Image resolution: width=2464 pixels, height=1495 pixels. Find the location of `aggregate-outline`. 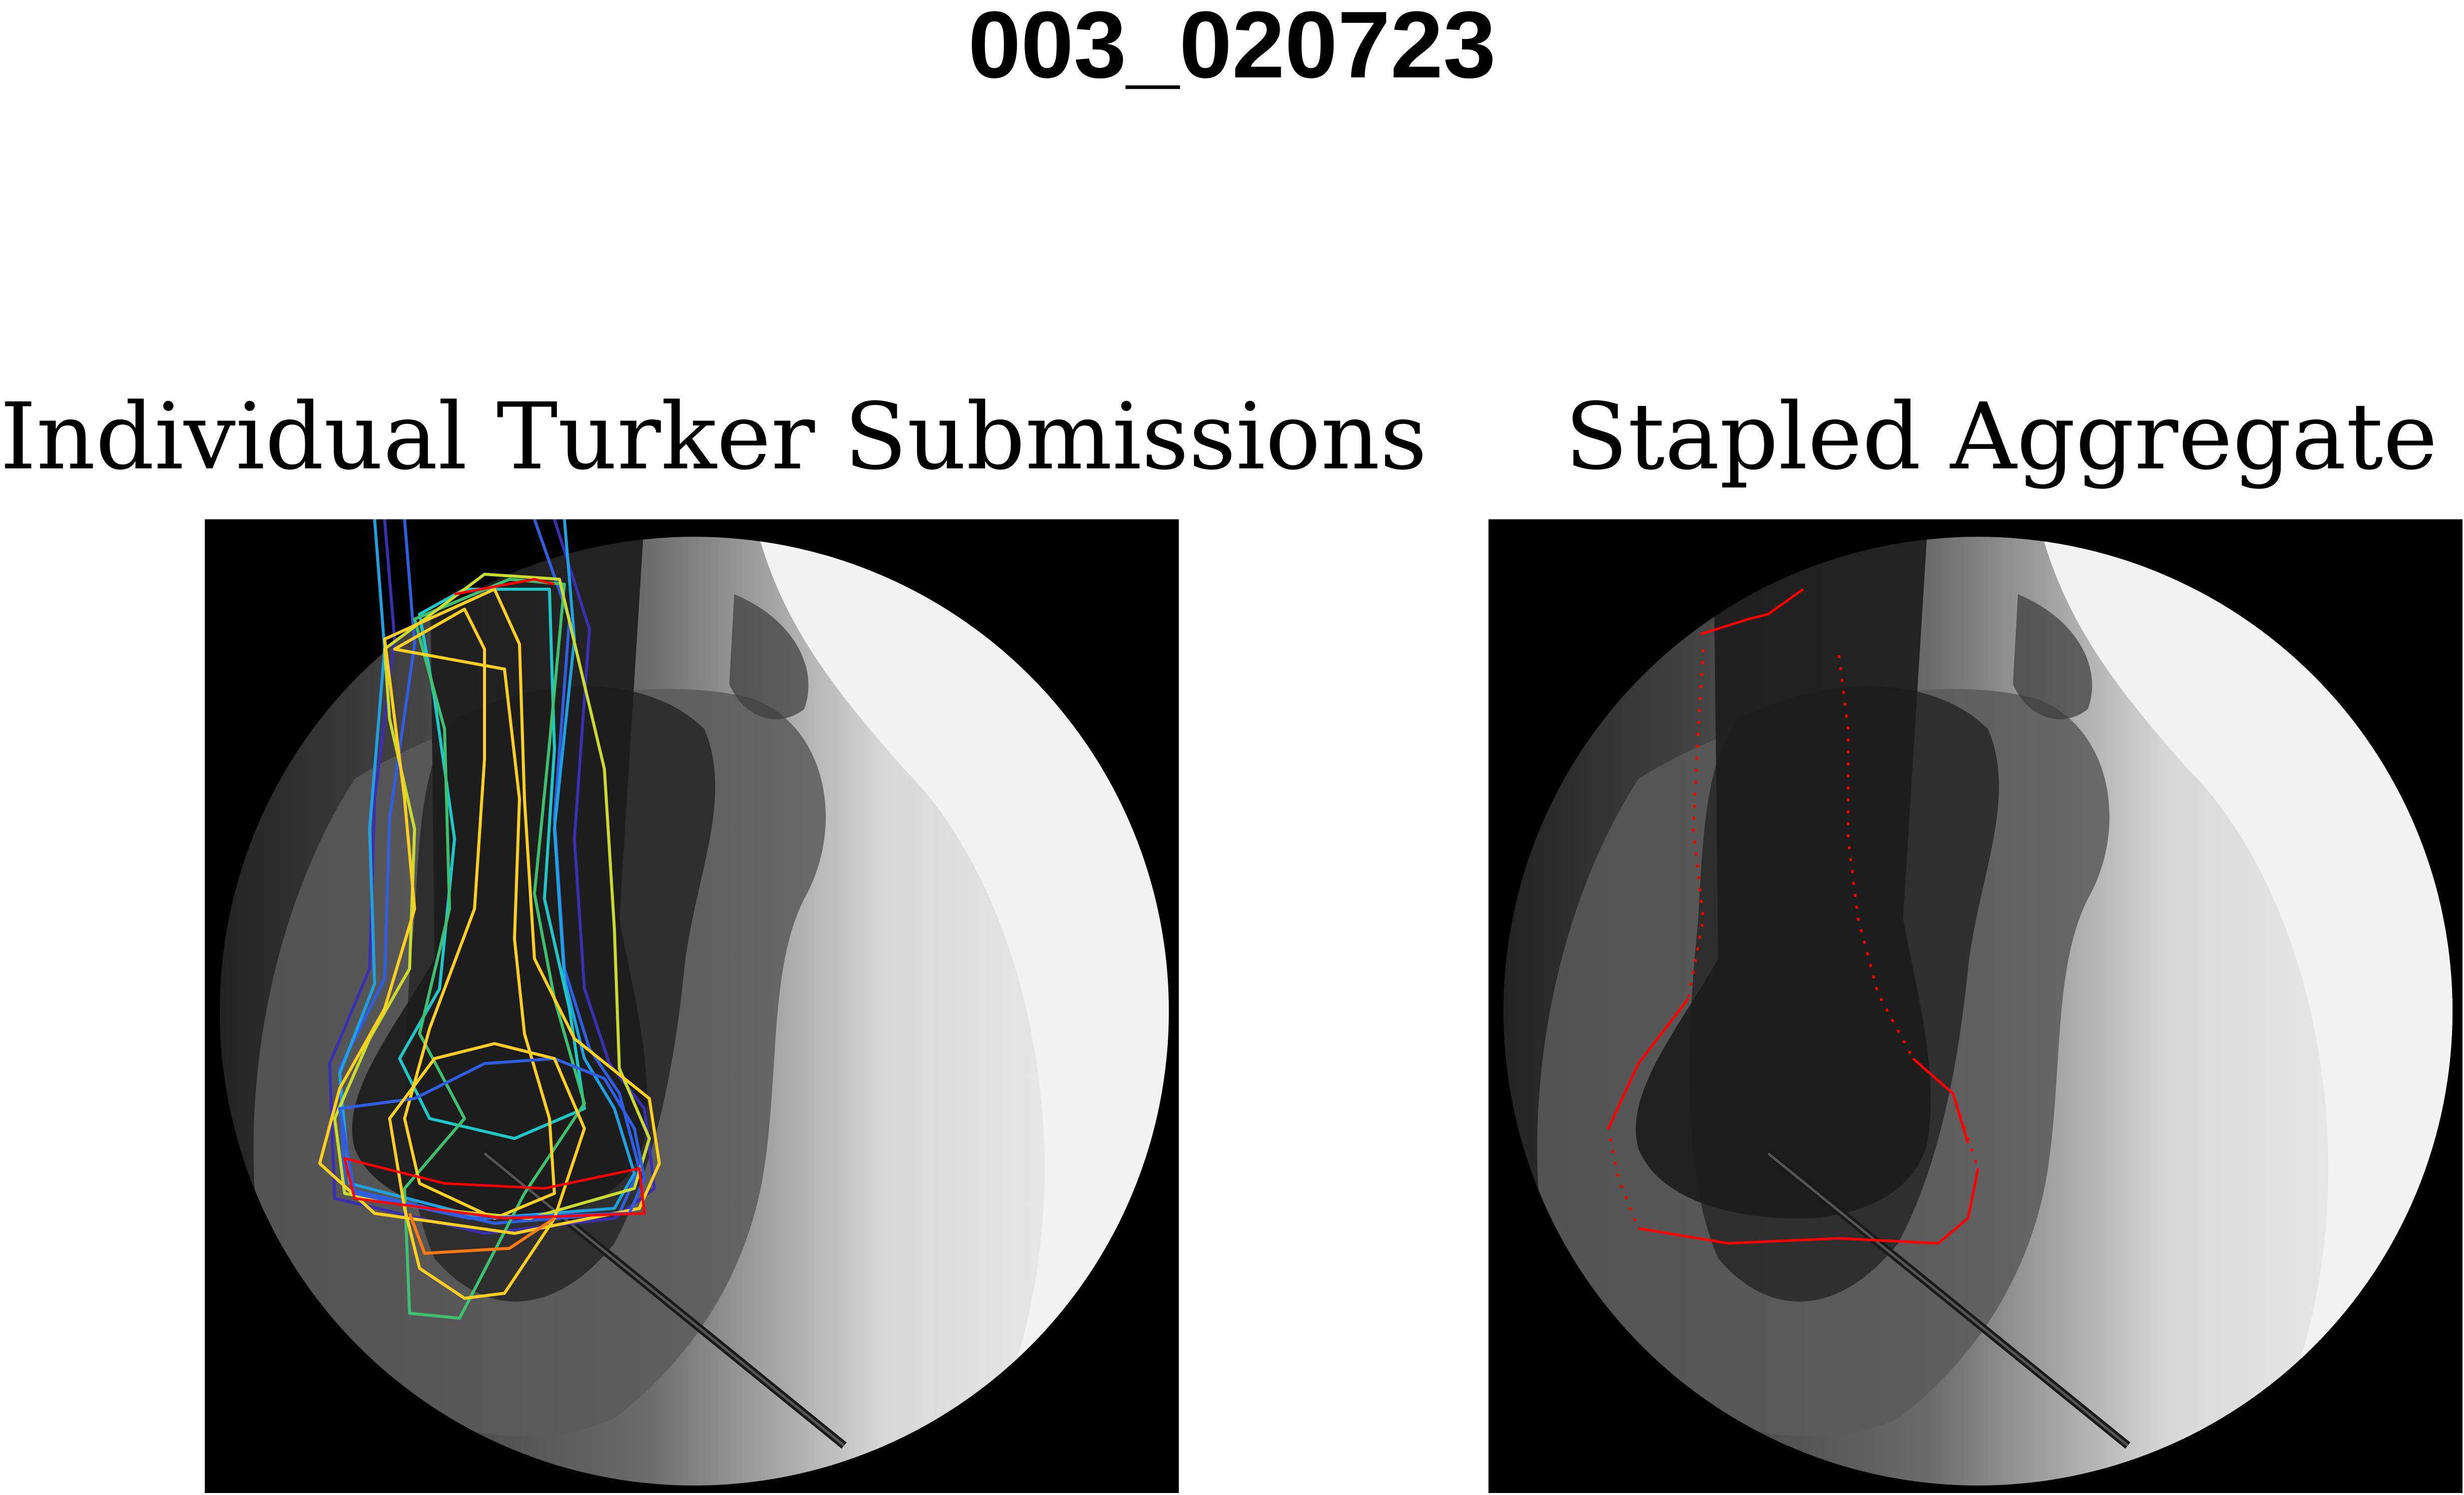

aggregate-outline is located at coordinates (1793, 916).